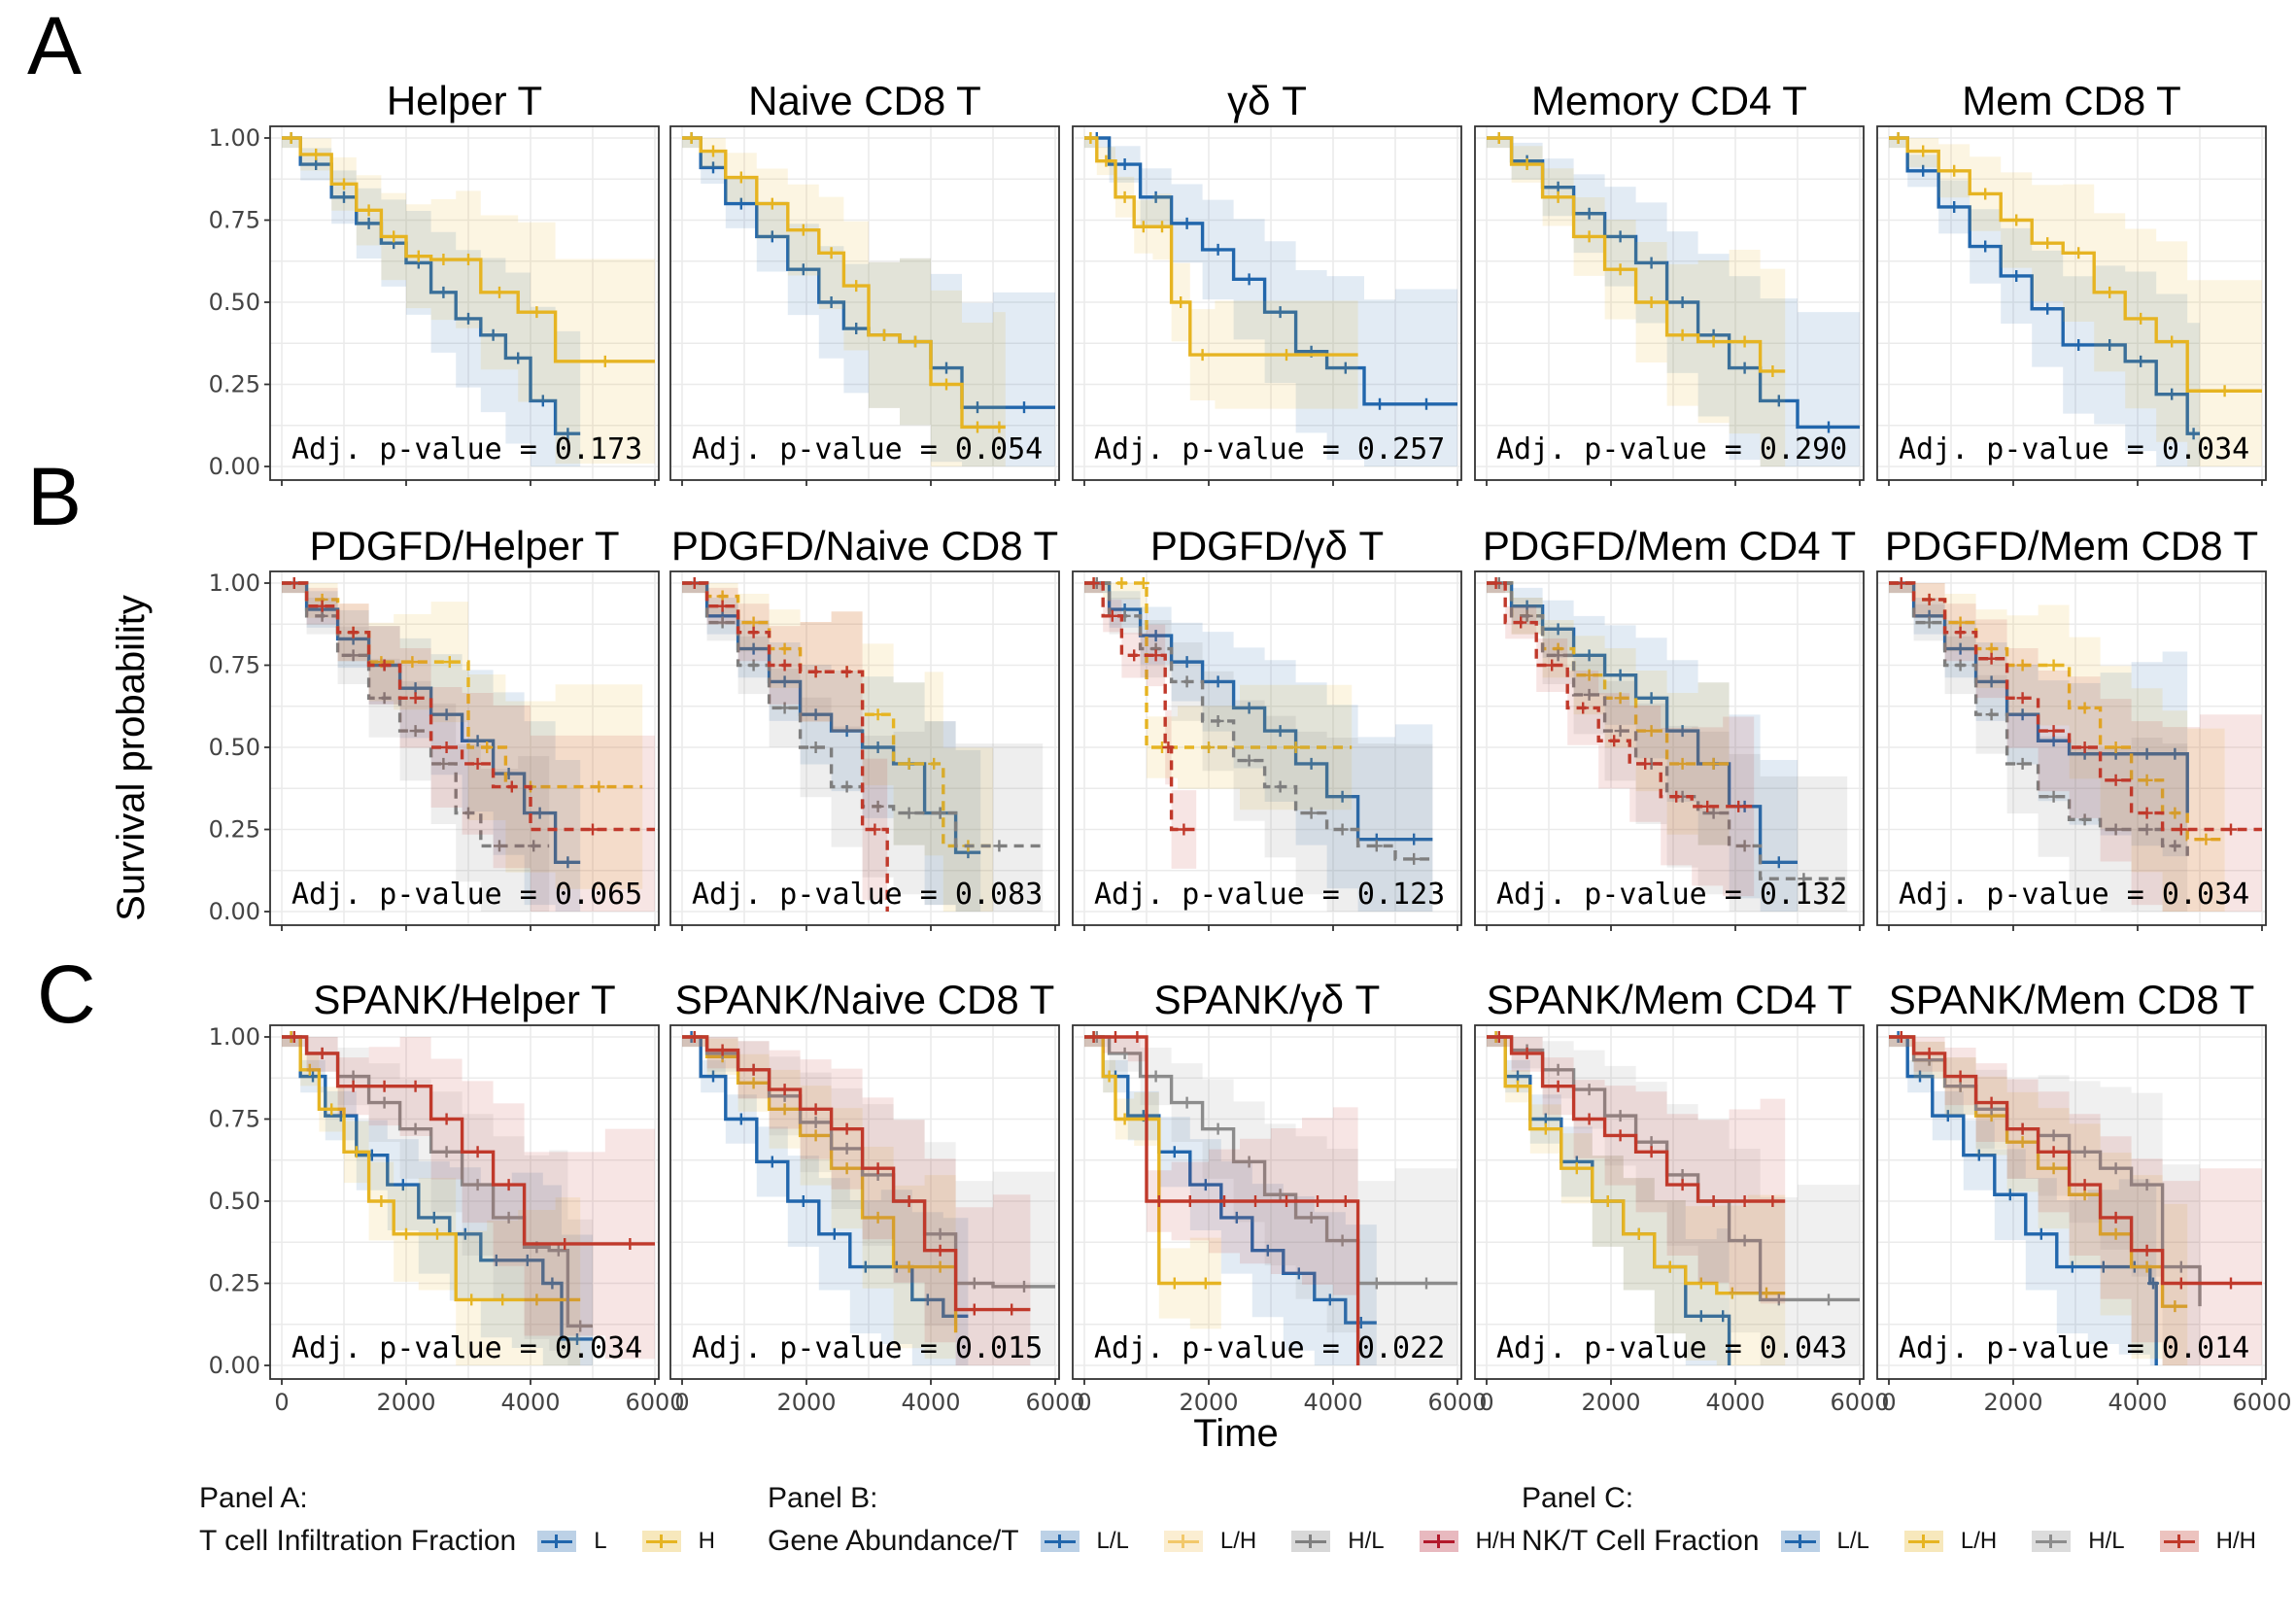 This screenshot has height=1621, width=2296. What do you see at coordinates (1457, 1402) in the screenshot?
I see `panel-spank-t-xtick-label-6000: 6000` at bounding box center [1457, 1402].